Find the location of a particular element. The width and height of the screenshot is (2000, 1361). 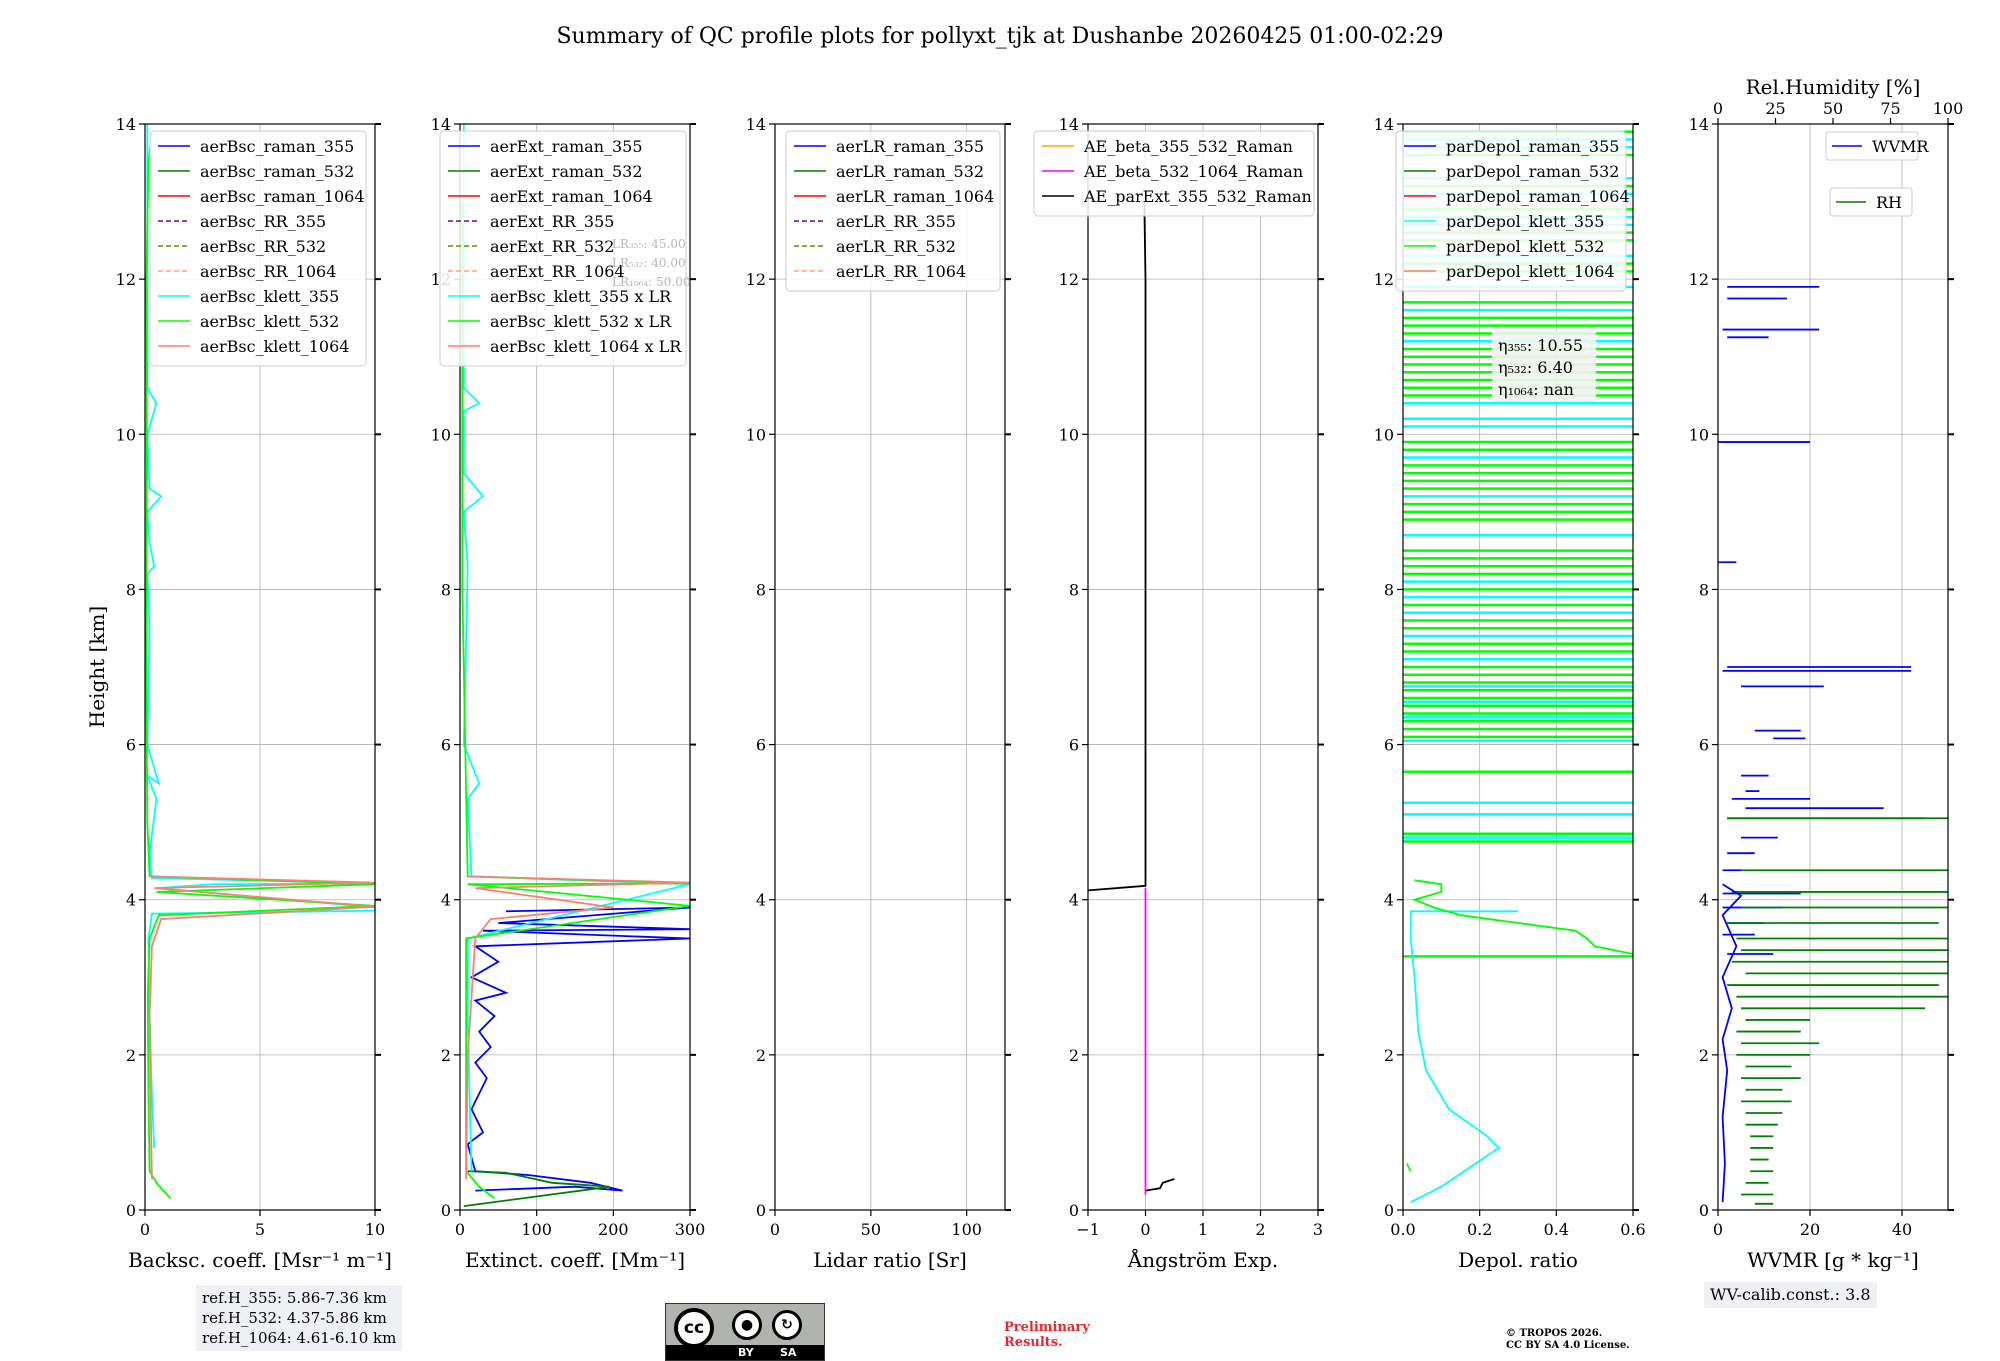

top-x-tick-label: 0 is located at coordinates (1718, 108).